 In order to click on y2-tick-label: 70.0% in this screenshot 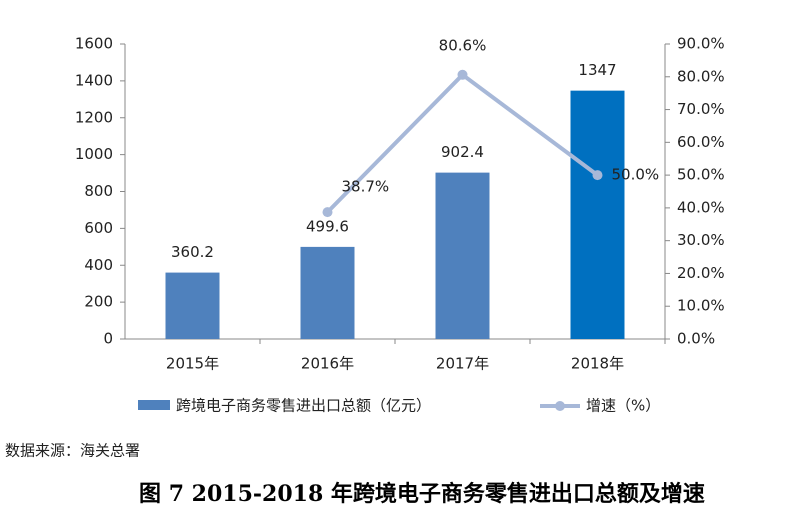, I will do `click(701, 109)`.